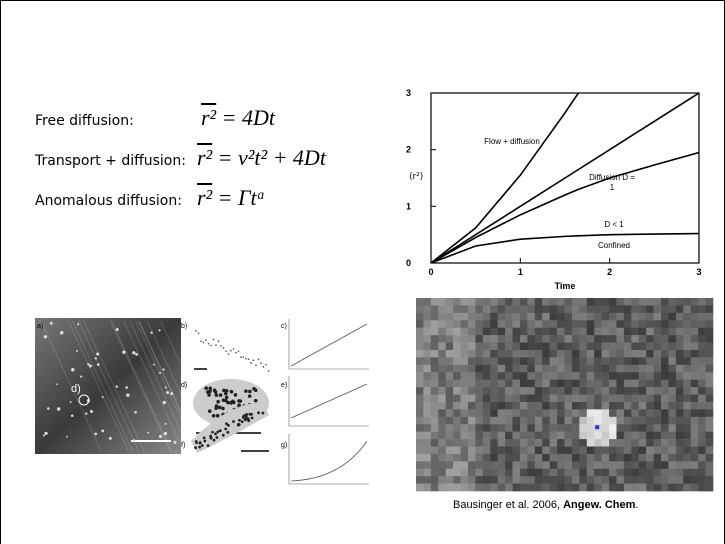  What do you see at coordinates (166, 386) in the screenshot?
I see `streak` at bounding box center [166, 386].